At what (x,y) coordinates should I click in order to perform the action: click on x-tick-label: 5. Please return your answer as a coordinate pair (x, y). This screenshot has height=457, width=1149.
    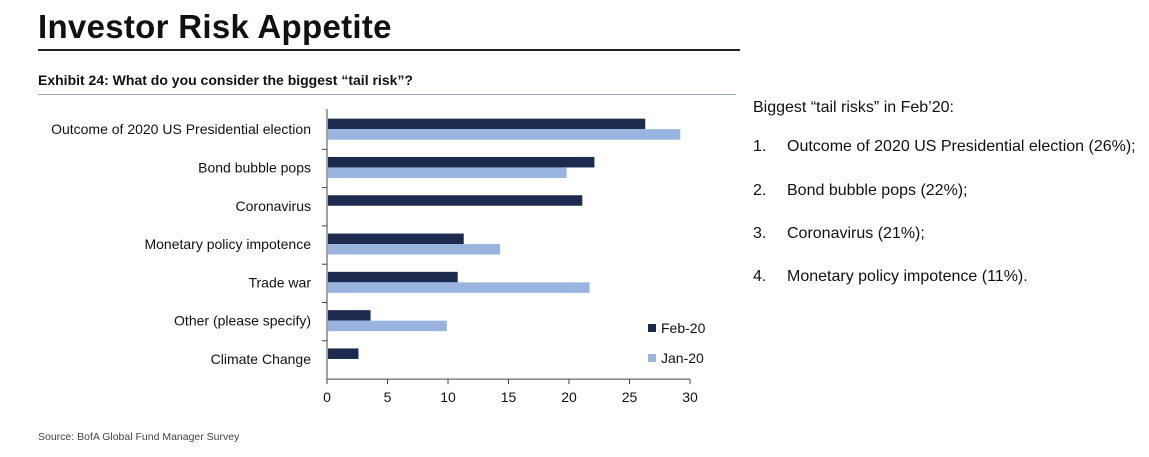
    Looking at the image, I should click on (388, 397).